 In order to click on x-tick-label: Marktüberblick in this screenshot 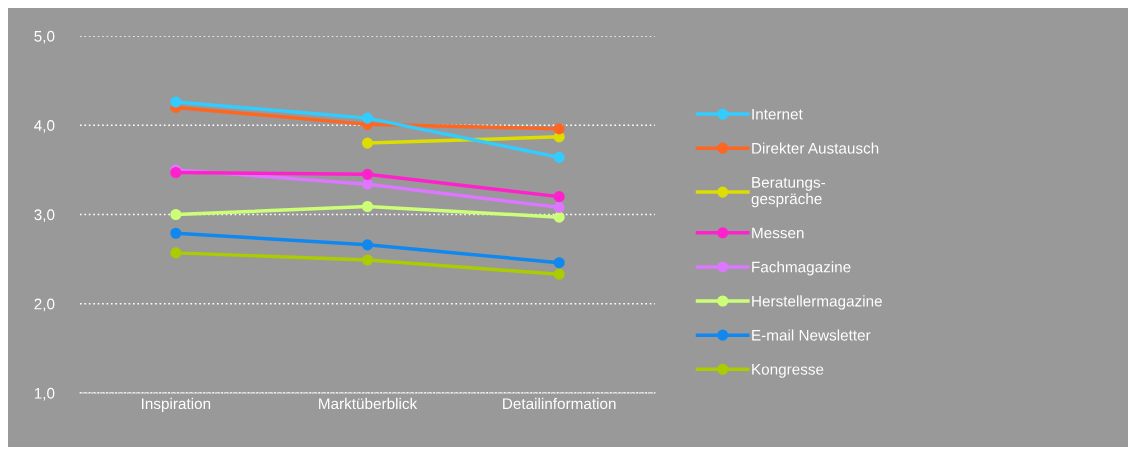, I will do `click(368, 403)`.